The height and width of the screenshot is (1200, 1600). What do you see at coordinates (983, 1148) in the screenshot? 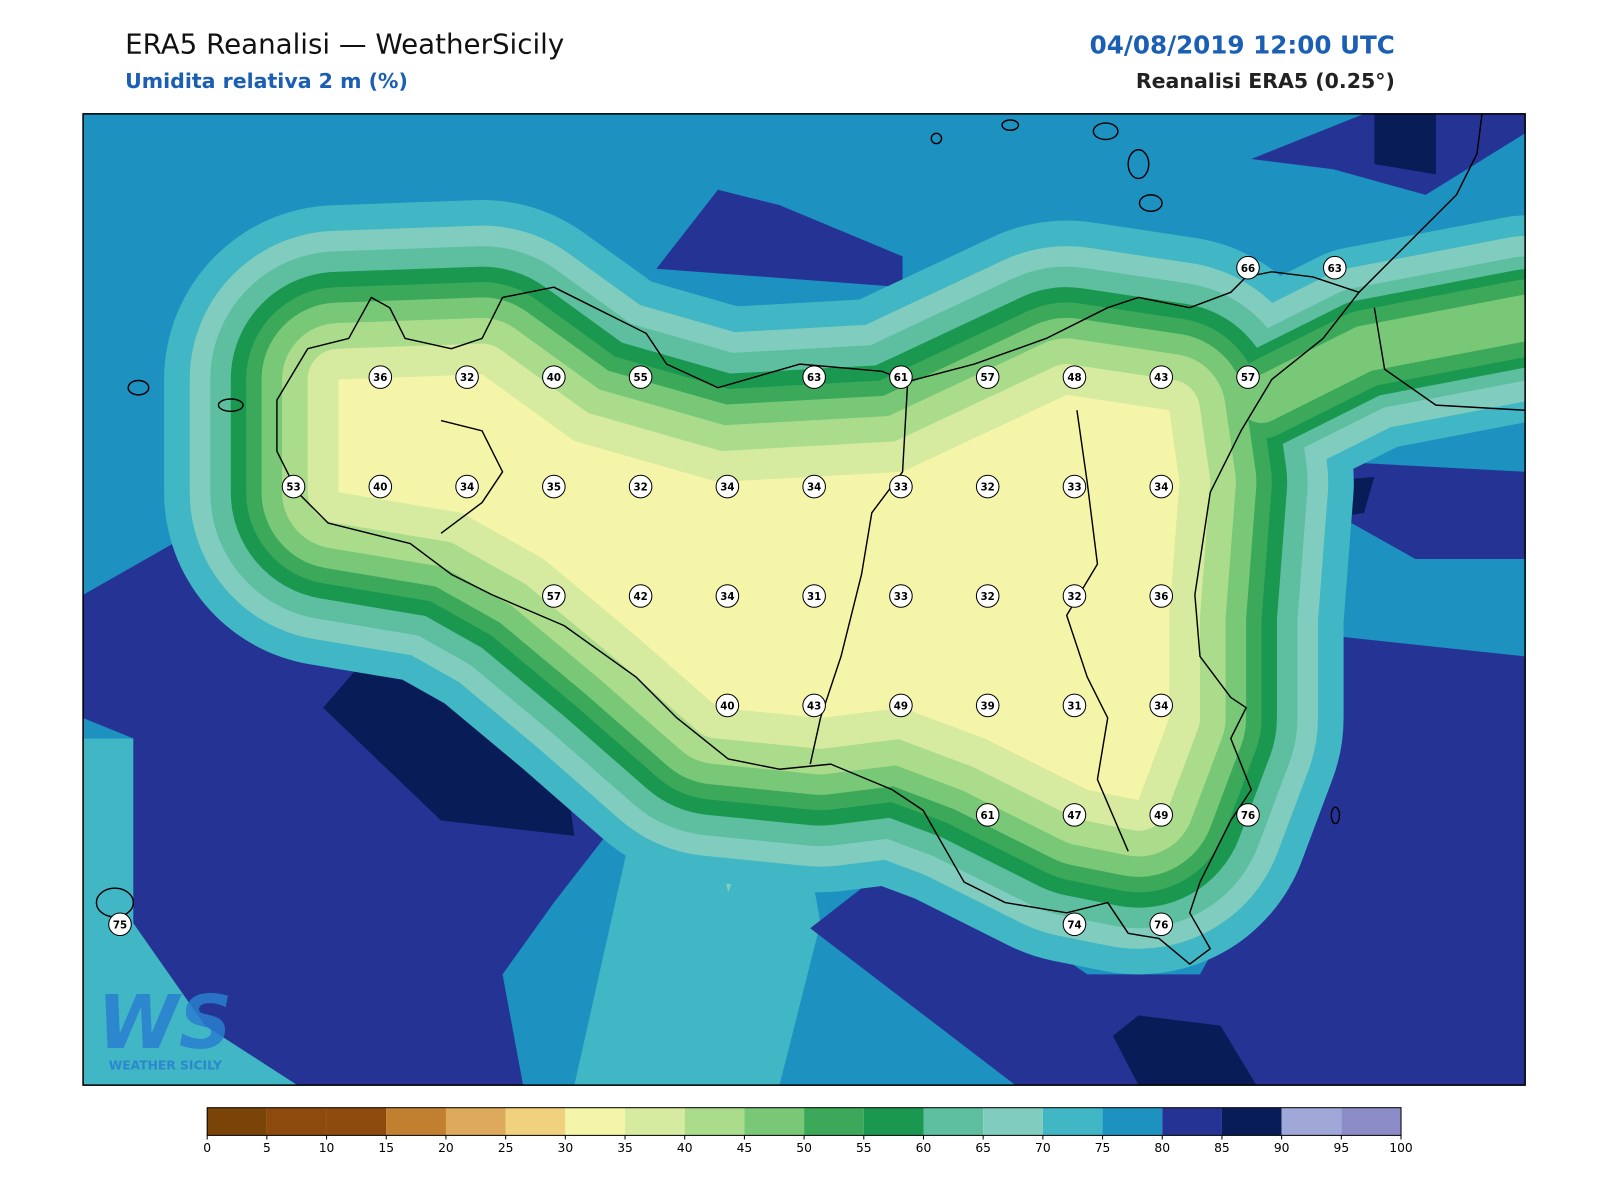
I see `colorbar-tick-label: 65` at bounding box center [983, 1148].